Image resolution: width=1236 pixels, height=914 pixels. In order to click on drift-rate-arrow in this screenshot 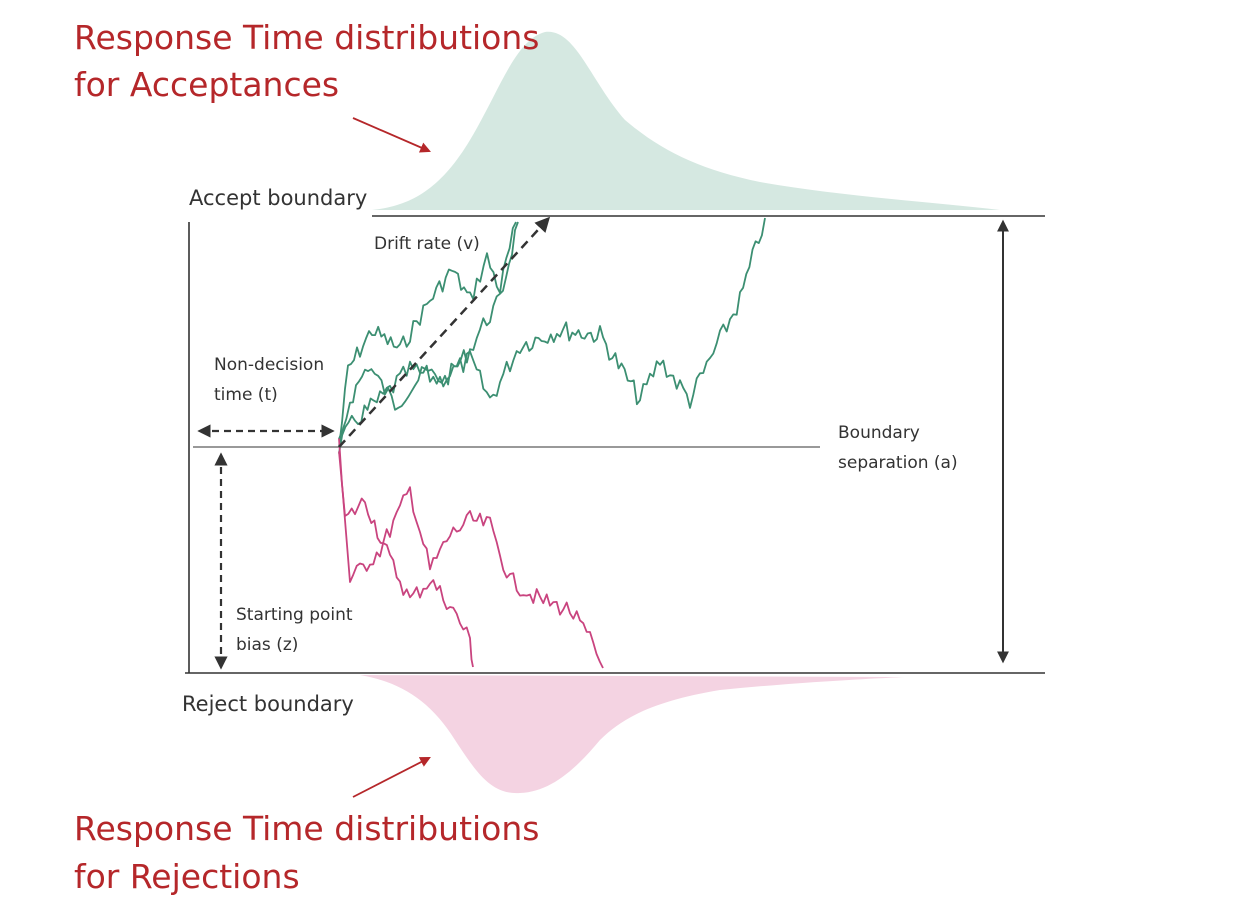, I will do `click(444, 332)`.